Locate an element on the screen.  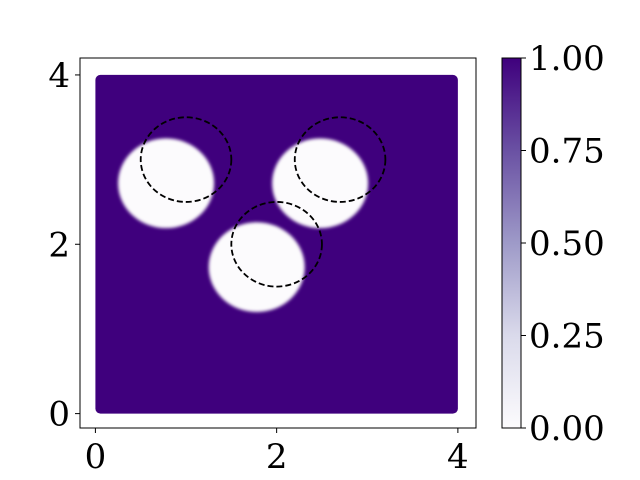
y-tick-label: 2 is located at coordinates (59, 245).